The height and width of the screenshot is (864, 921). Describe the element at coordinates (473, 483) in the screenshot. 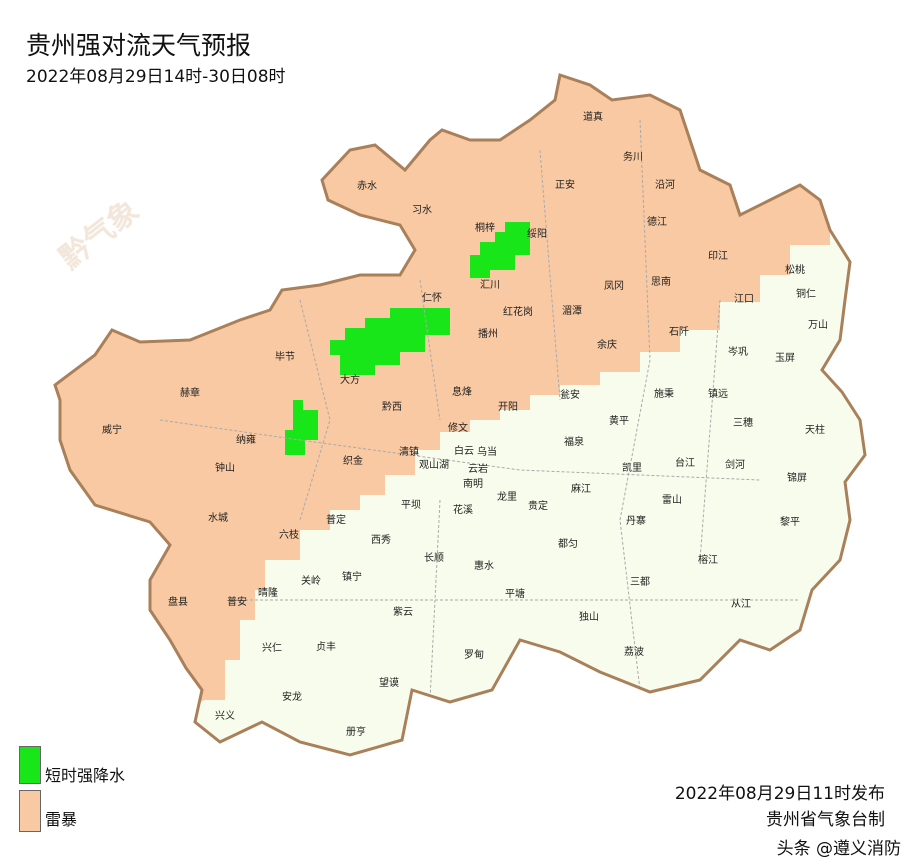

I see `county-label: 南明` at that location.